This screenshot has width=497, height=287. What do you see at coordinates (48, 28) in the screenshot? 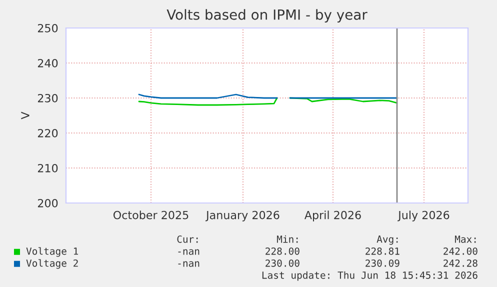
I see `y-tick-label: 250` at bounding box center [48, 28].